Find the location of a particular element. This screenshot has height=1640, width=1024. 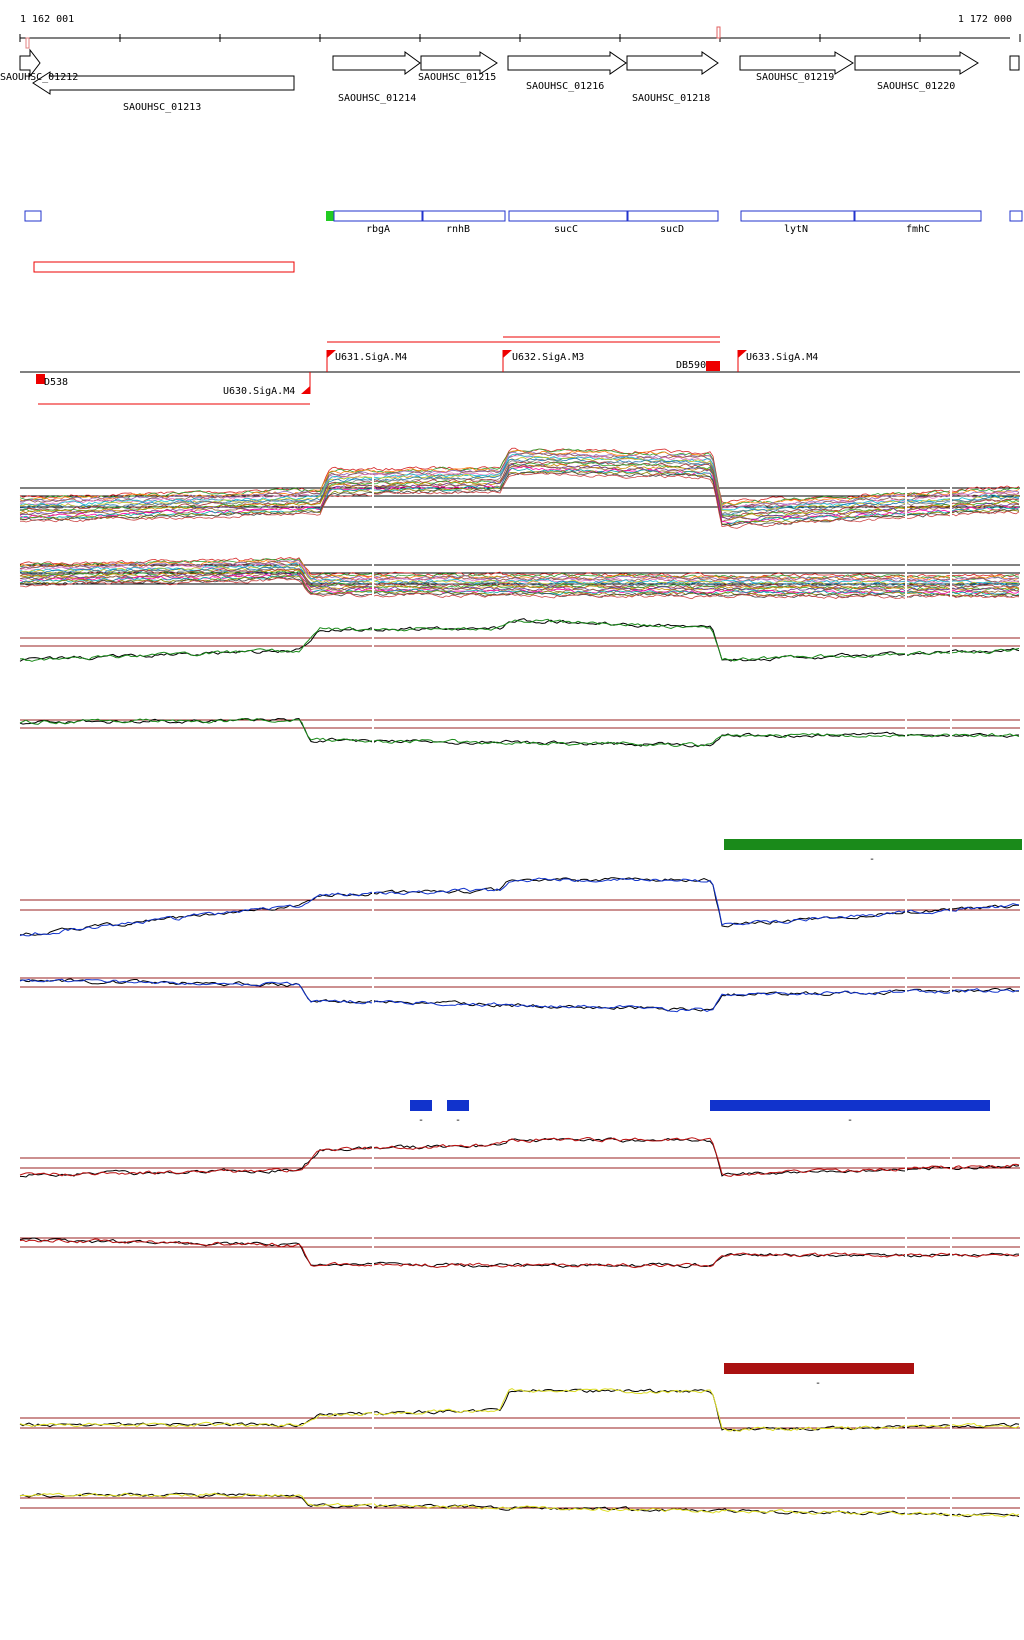

red-region-box is located at coordinates (164, 267).